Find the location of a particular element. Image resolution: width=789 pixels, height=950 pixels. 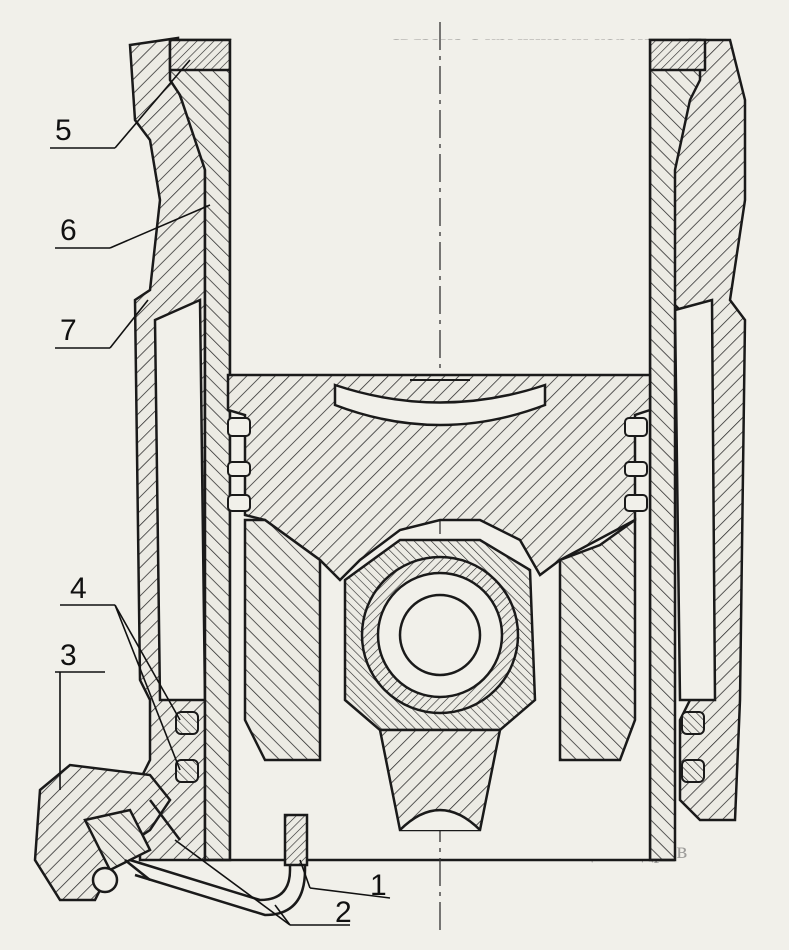

connecting-rod is located at coordinates (440, 685).